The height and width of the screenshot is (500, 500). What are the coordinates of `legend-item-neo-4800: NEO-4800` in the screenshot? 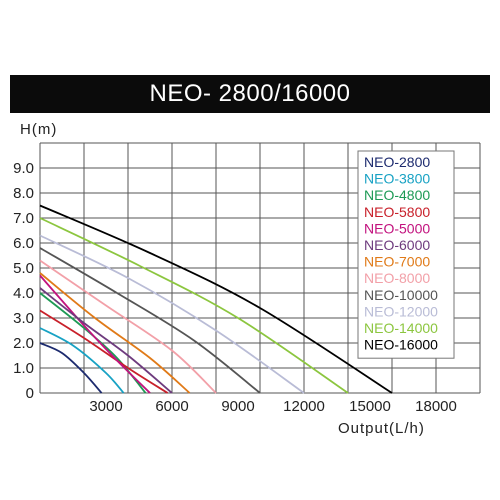 It's located at (397, 195).